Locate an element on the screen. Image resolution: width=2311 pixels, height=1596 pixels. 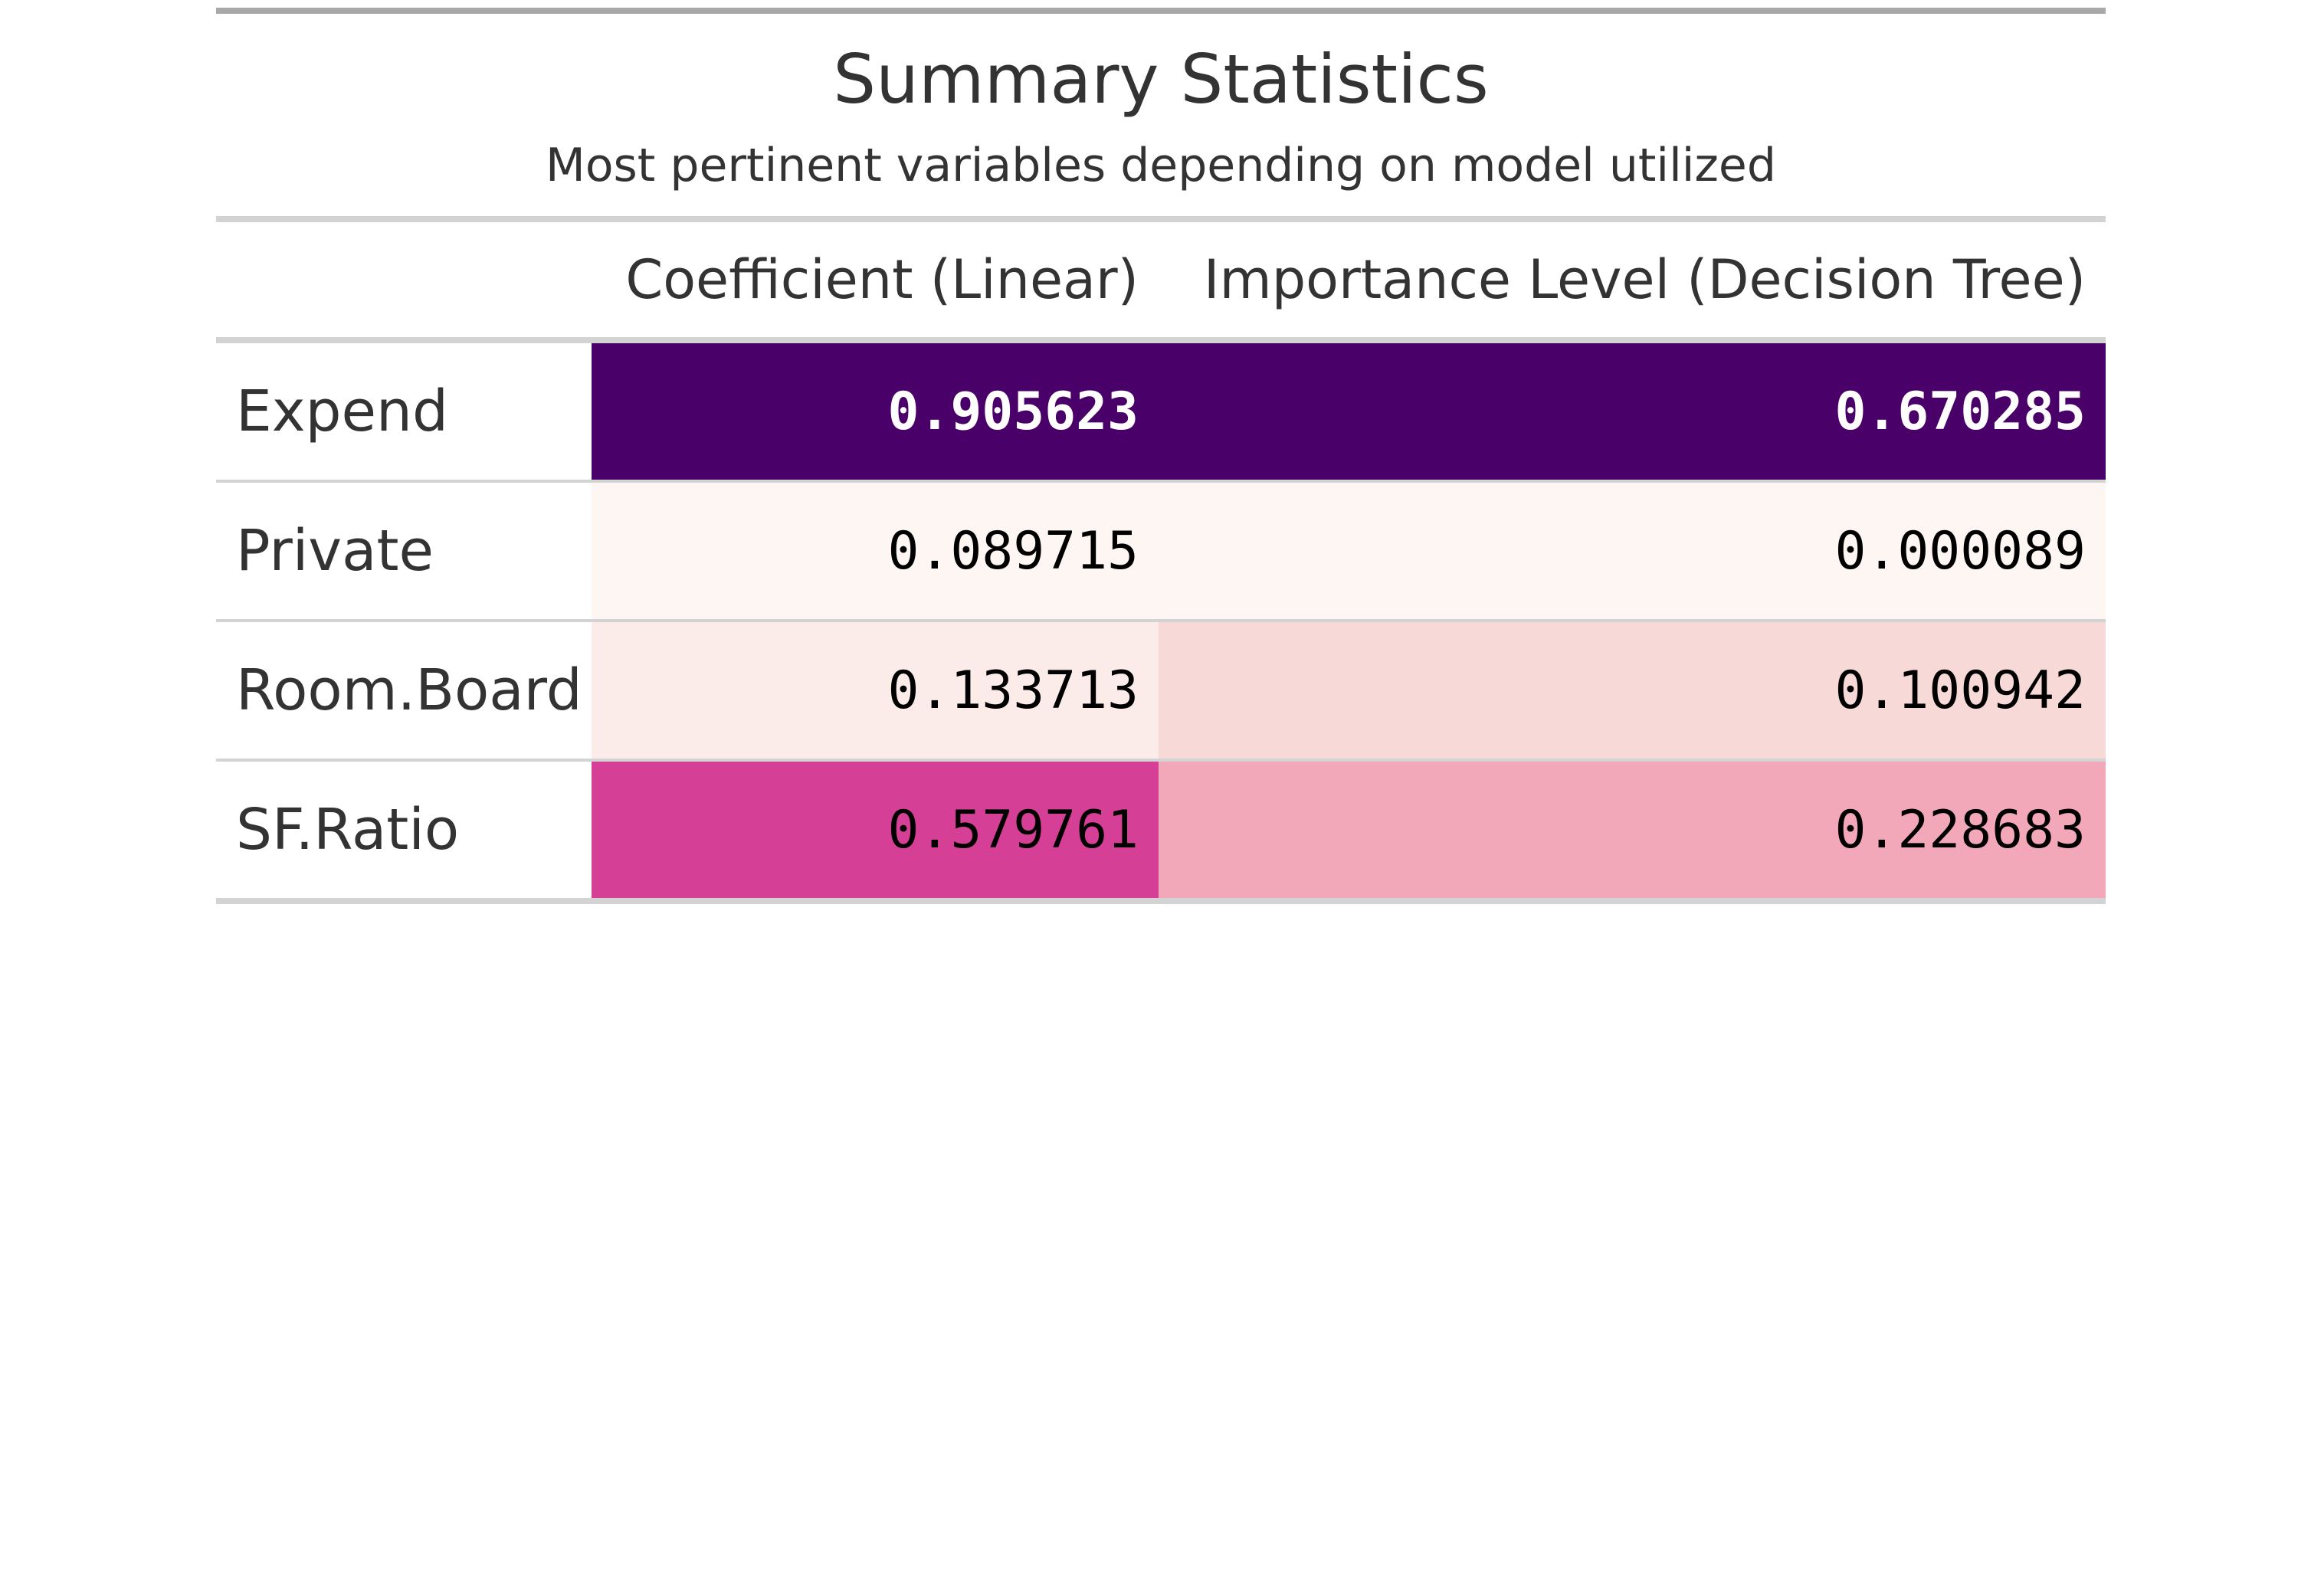
heading-rule is located at coordinates (1161, 219).